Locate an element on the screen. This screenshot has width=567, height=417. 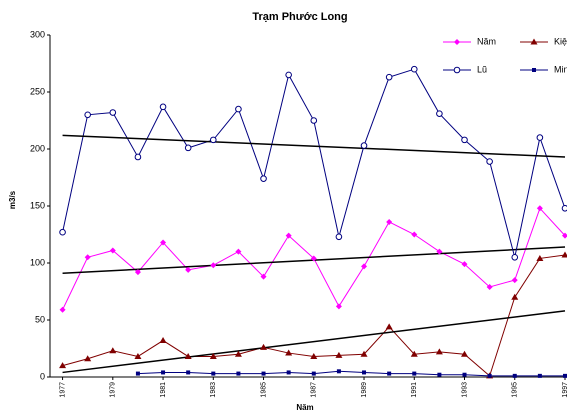
x-tick-label: 1997 is located at coordinates (564, 390).